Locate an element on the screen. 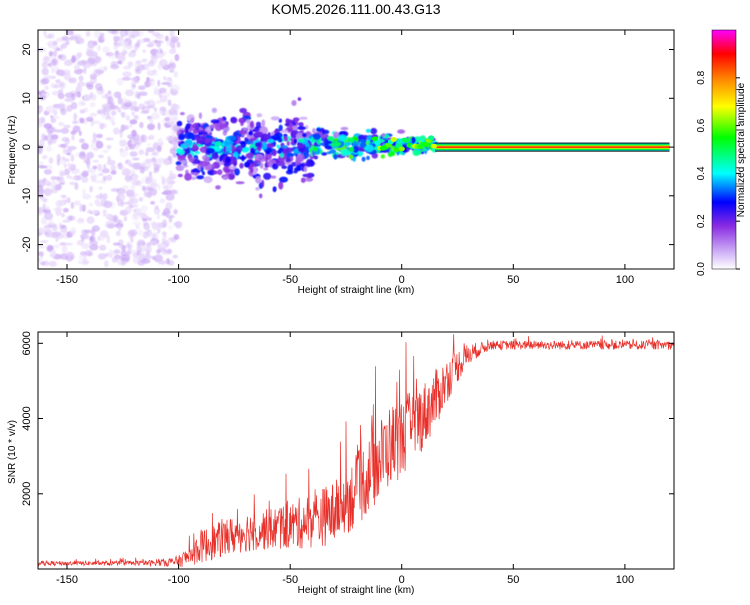 The width and height of the screenshot is (750, 605). y-tick-label: -10 is located at coordinates (27, 196).